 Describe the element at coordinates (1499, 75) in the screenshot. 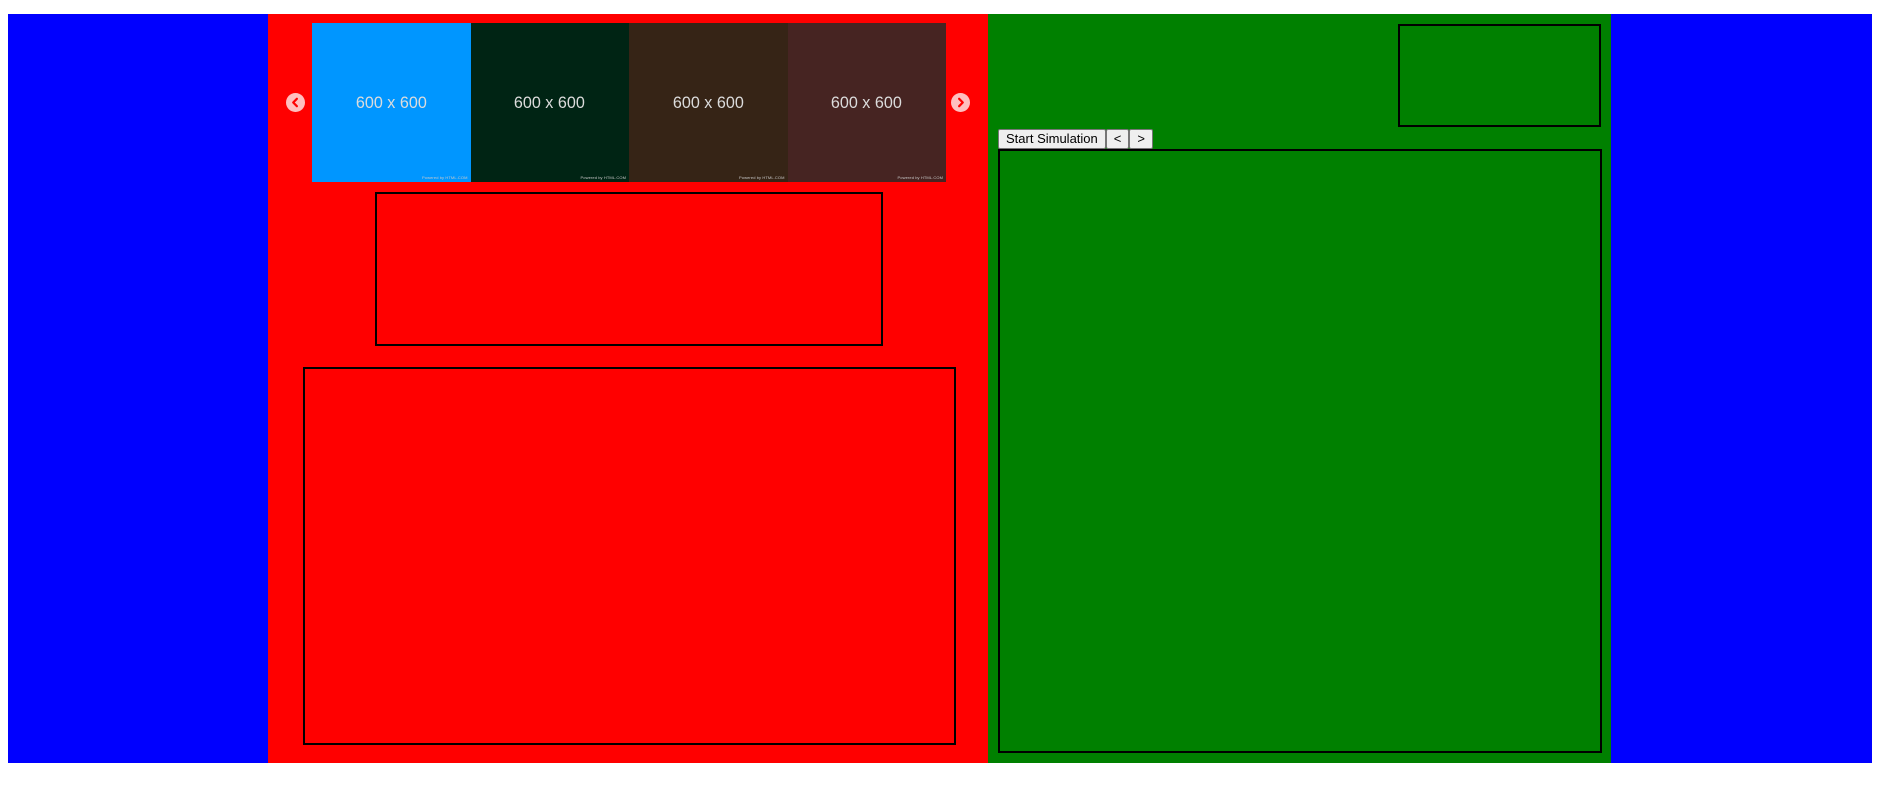

I see `right-preview-box` at that location.